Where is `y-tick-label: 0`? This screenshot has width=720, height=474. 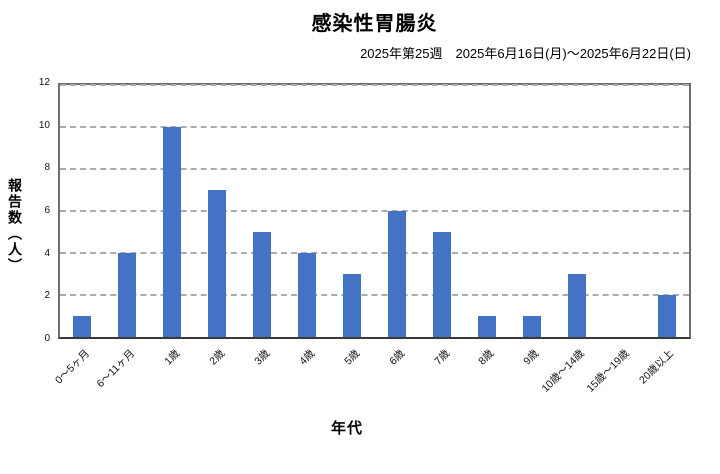 y-tick-label: 0 is located at coordinates (47, 338).